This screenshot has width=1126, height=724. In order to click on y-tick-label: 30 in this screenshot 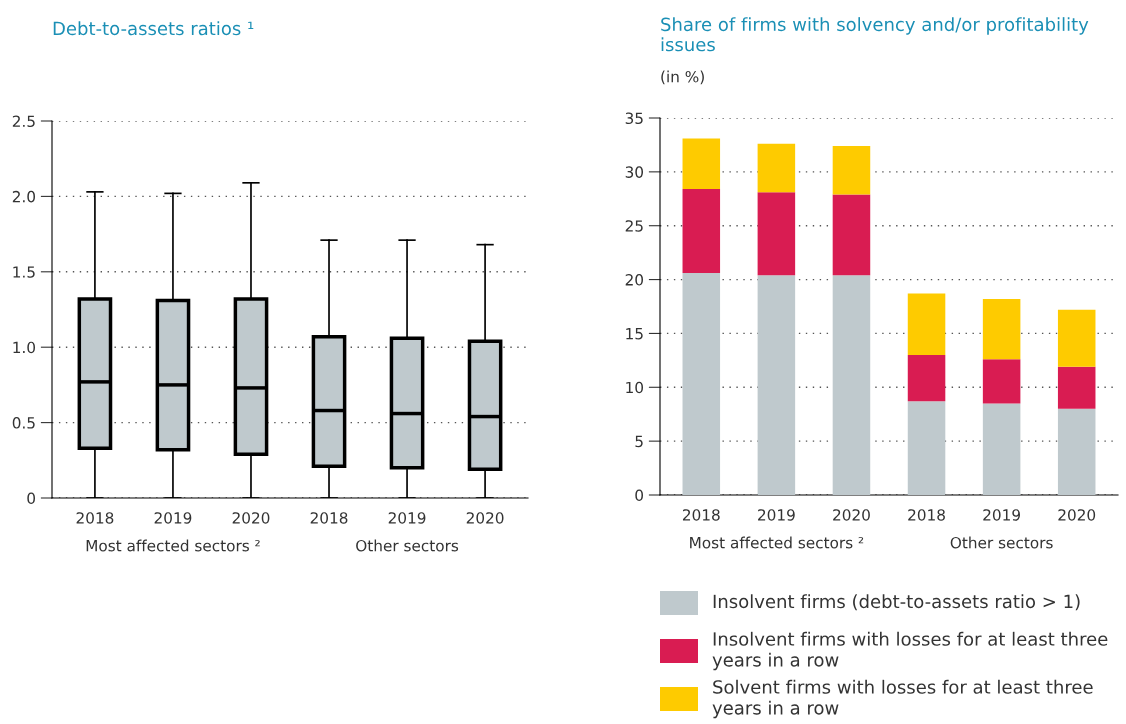, I will do `click(634, 172)`.